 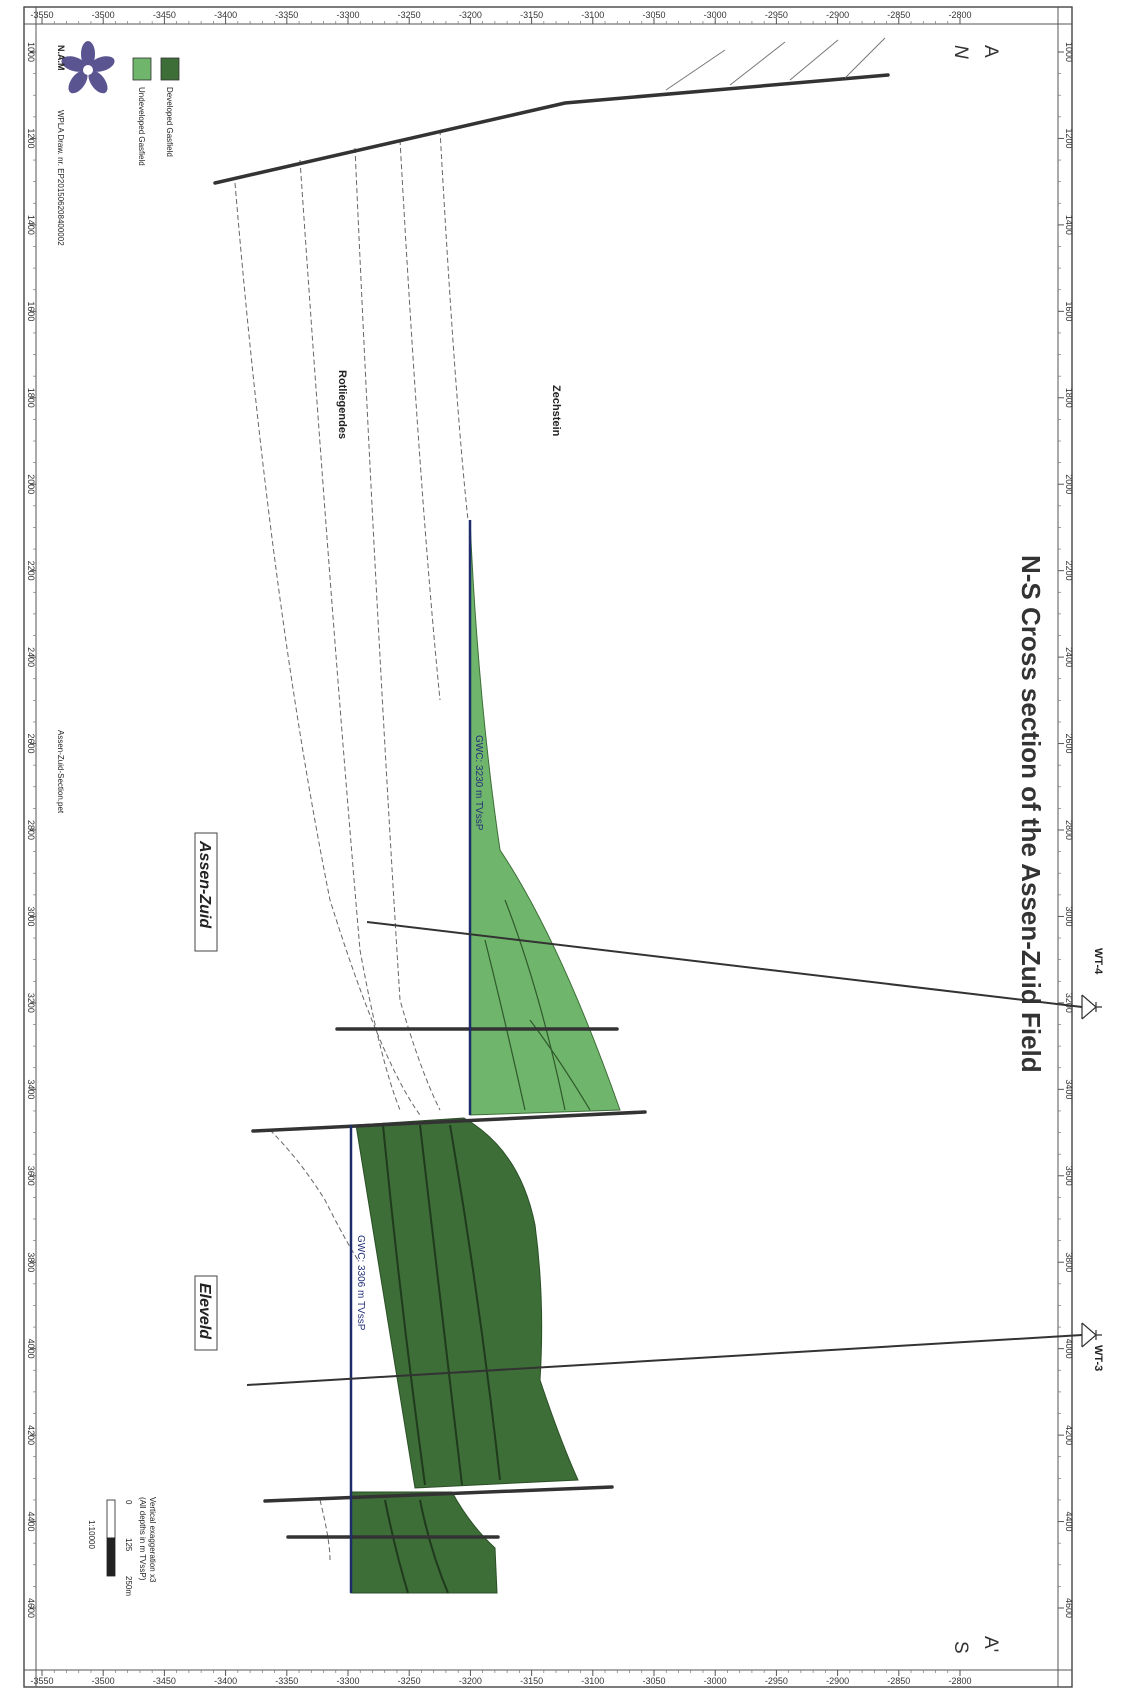 What do you see at coordinates (88, 67) in the screenshot?
I see `company-logo-icon` at bounding box center [88, 67].